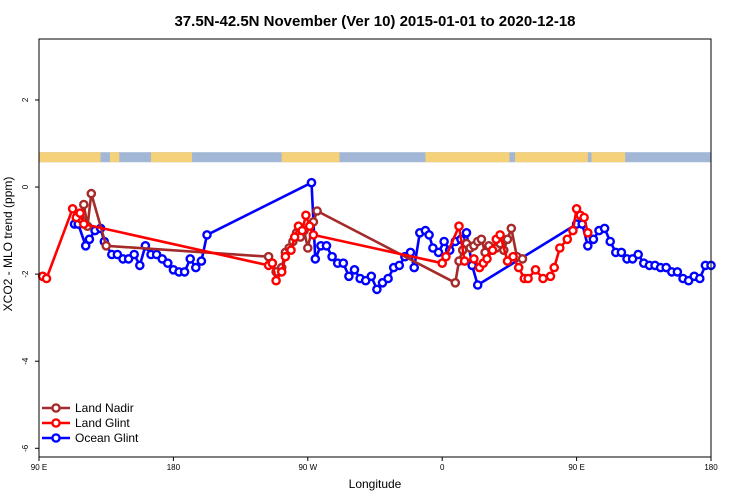 This screenshot has width=750, height=500. Describe the element at coordinates (107, 438) in the screenshot. I see `legend-label: Ocean Glint` at that location.